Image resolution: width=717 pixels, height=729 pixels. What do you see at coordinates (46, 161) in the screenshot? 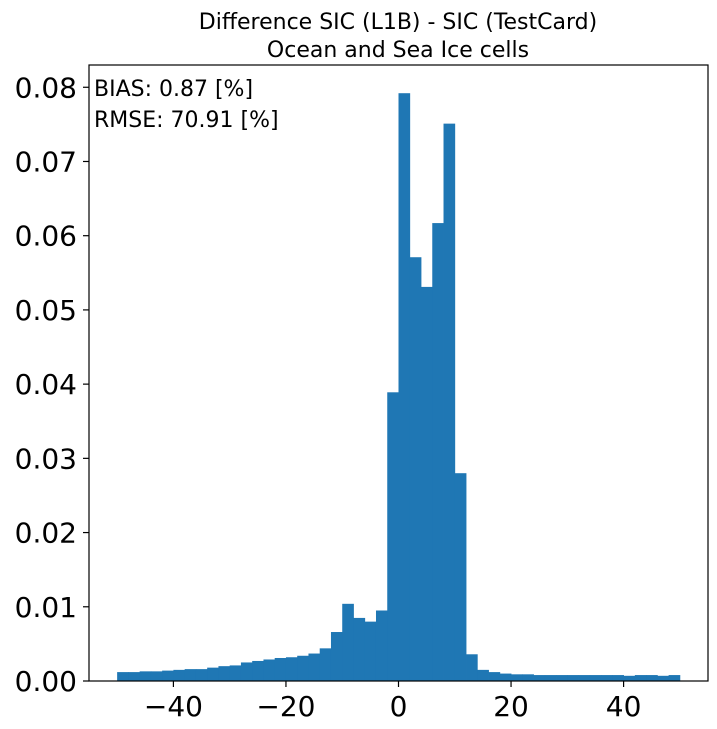
I see `y-tick-label: 0.07` at bounding box center [46, 161].